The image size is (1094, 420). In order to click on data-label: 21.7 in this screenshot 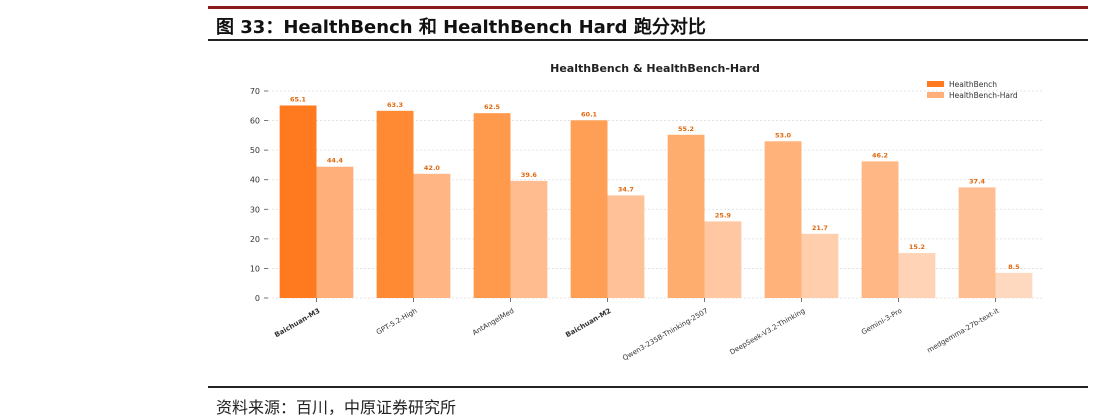, I will do `click(820, 228)`.